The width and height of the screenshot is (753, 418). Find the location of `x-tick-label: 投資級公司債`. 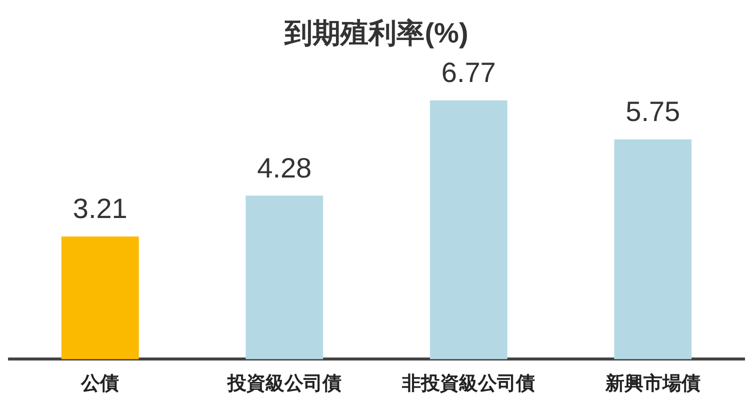

x-tick-label: 投資級公司債 is located at coordinates (284, 383).